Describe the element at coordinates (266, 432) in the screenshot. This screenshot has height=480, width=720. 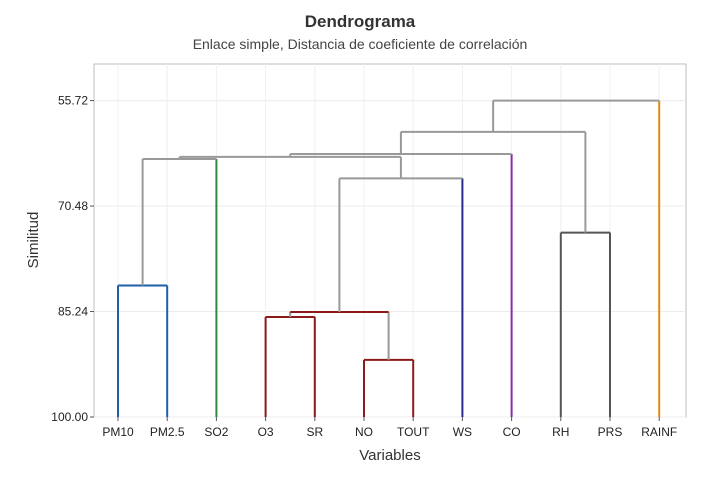
I see `x-tick-label: O3` at that location.